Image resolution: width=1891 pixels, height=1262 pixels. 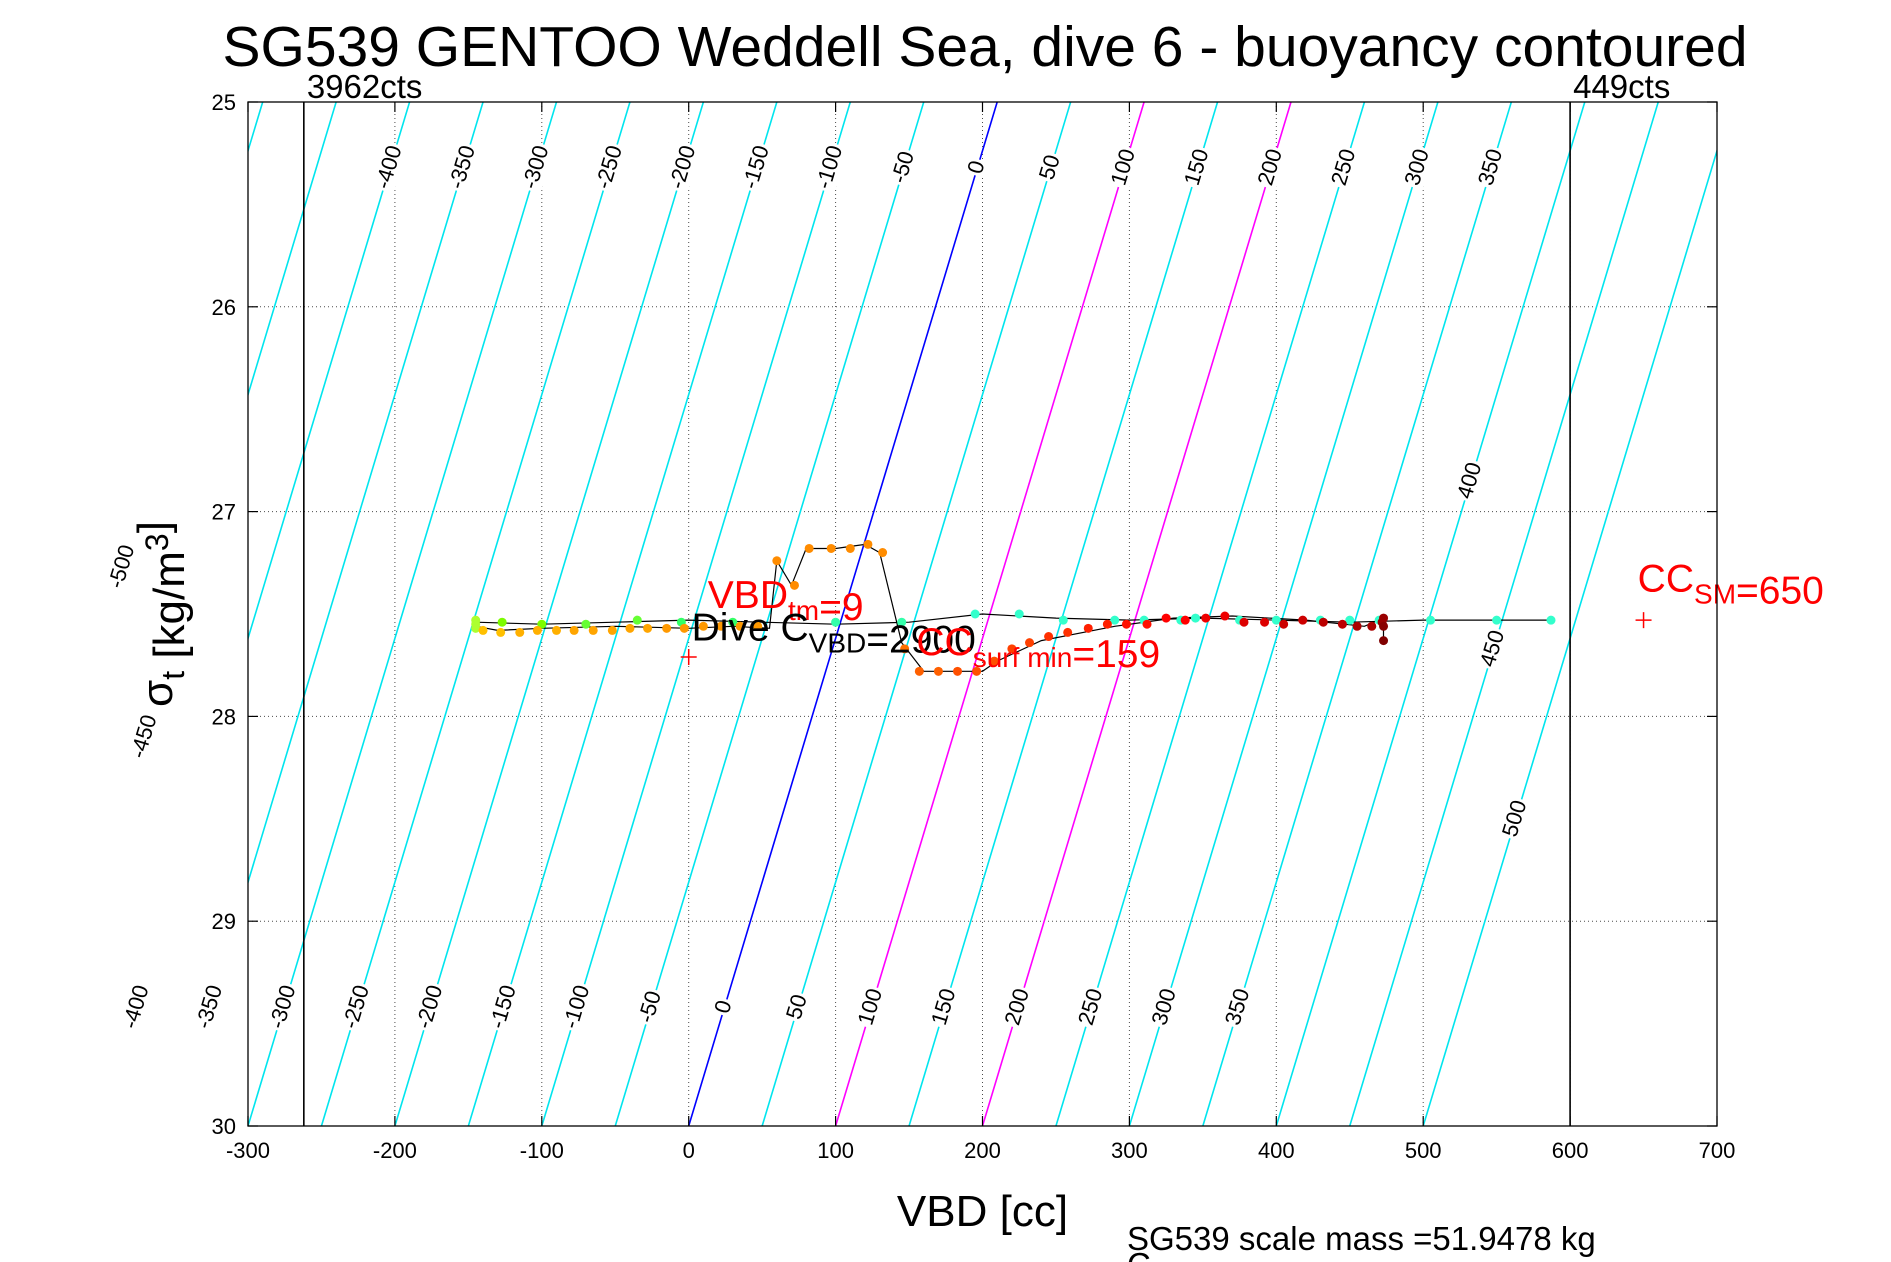 I want to click on x-tick-label: 100, so click(x=835, y=1150).